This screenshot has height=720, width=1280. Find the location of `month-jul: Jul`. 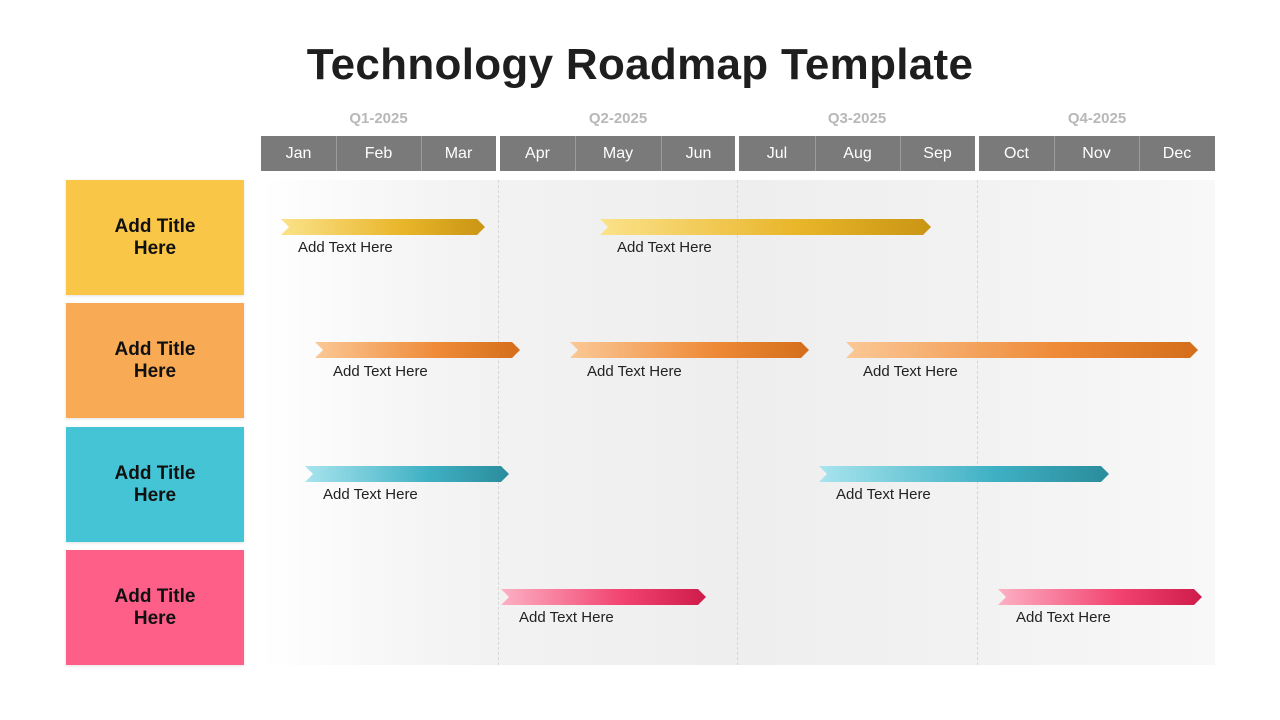

month-jul: Jul is located at coordinates (777, 153).